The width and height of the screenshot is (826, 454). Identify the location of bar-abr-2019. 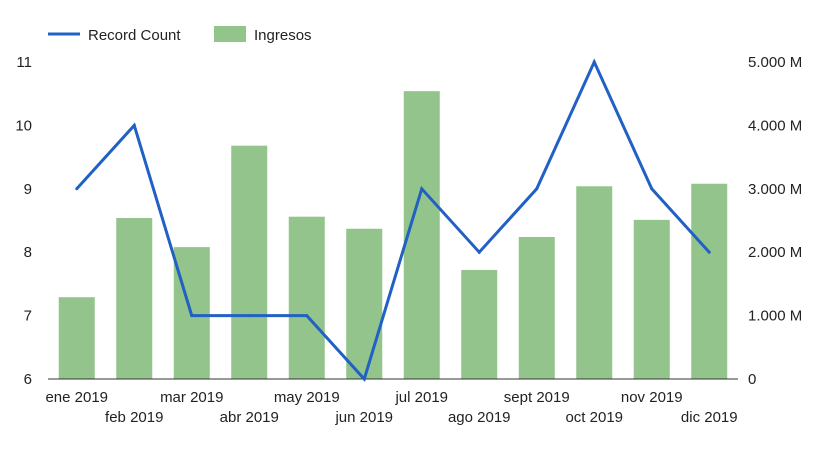
(249, 262).